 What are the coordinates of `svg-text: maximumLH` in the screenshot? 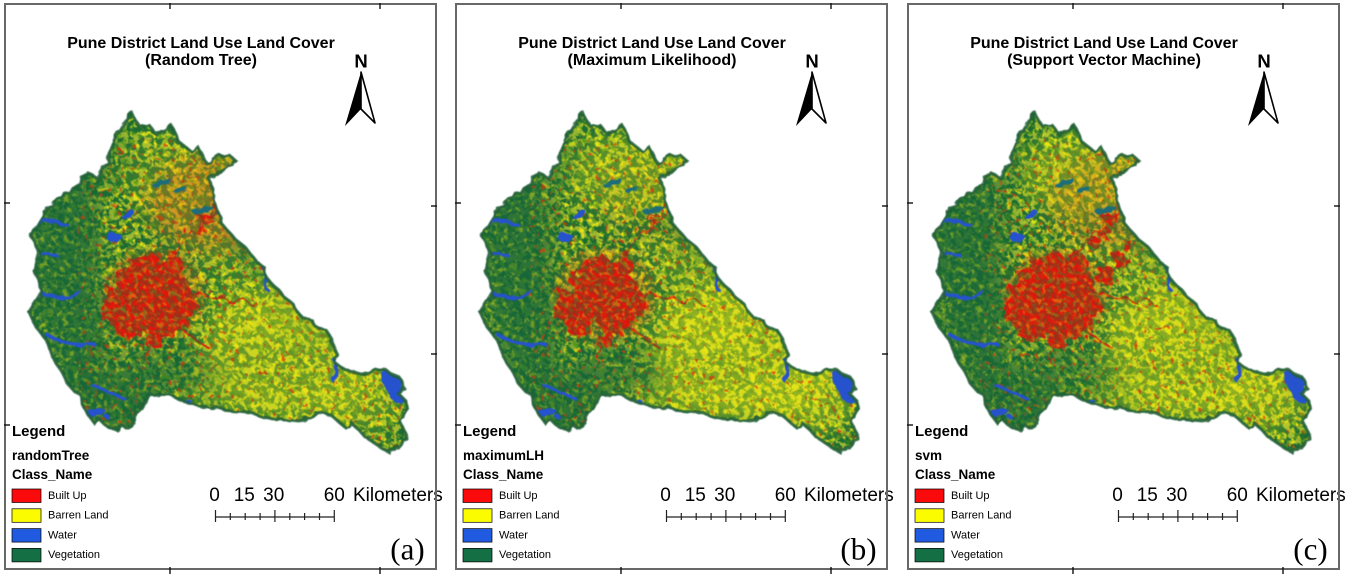 It's located at (503, 455).